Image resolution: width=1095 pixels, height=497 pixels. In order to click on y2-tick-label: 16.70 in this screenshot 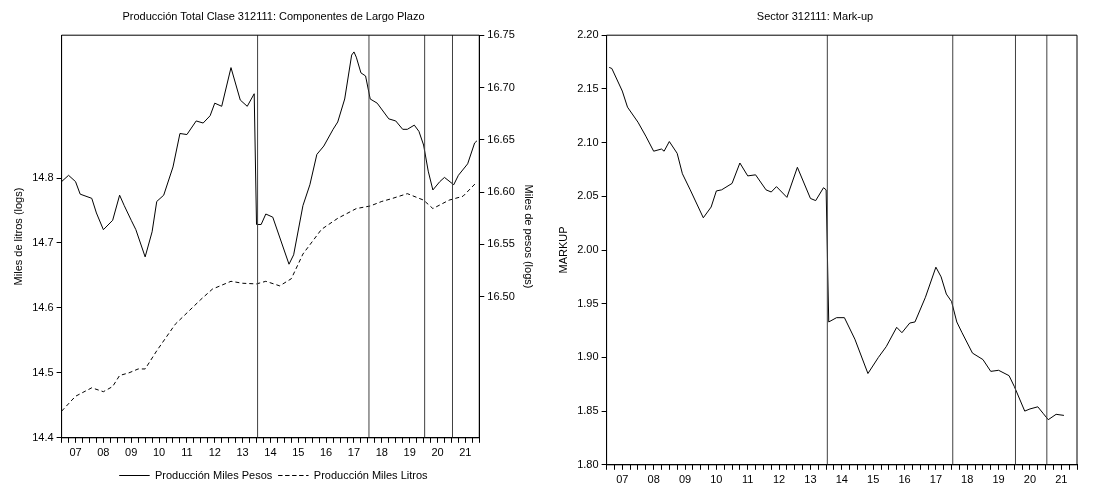, I will do `click(501, 86)`.